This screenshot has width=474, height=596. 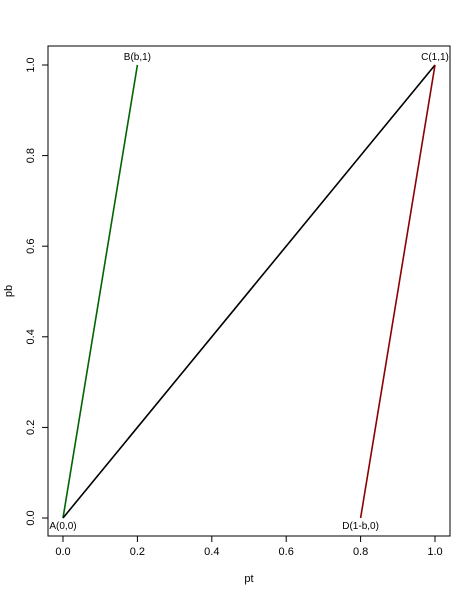 What do you see at coordinates (249, 546) in the screenshot?
I see `x-axis: 0.0 0.2 0.4 0.6 0.8 1.0` at bounding box center [249, 546].